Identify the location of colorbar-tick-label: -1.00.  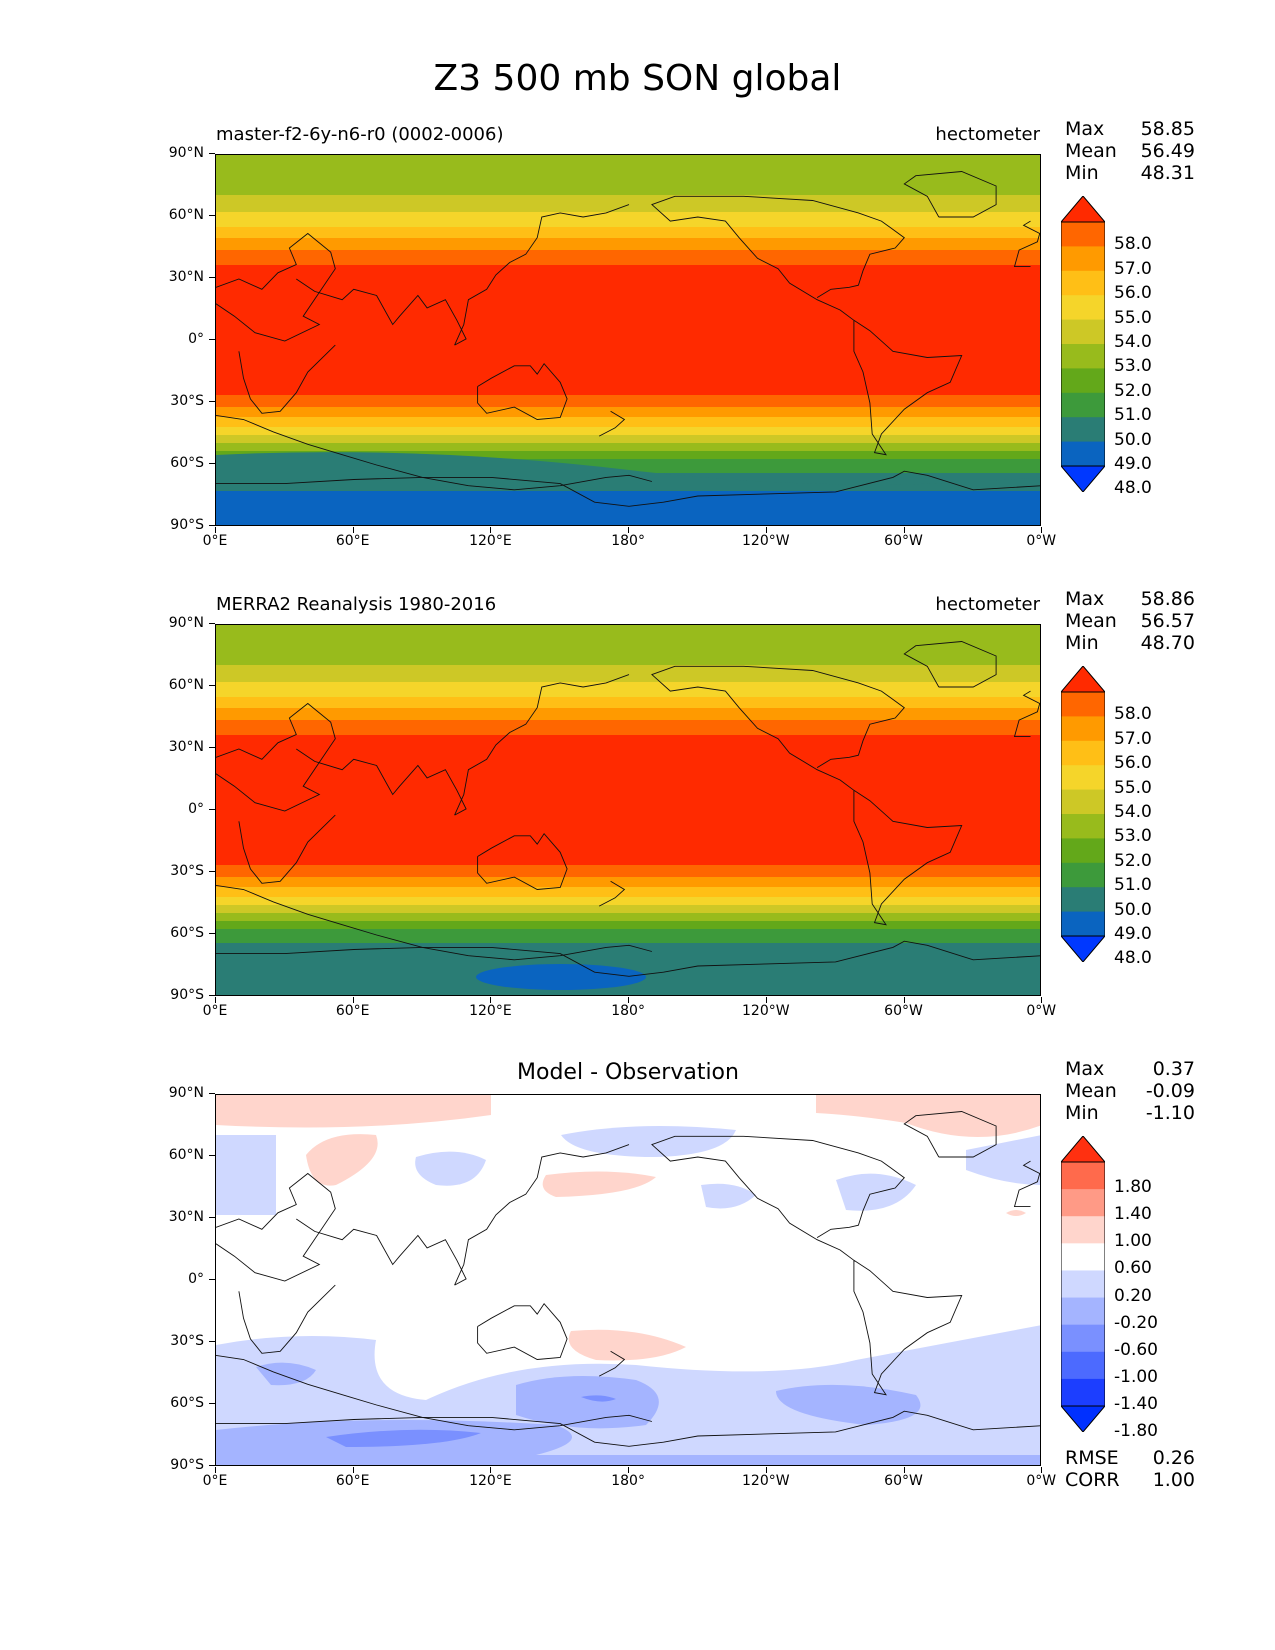
(1136, 1376).